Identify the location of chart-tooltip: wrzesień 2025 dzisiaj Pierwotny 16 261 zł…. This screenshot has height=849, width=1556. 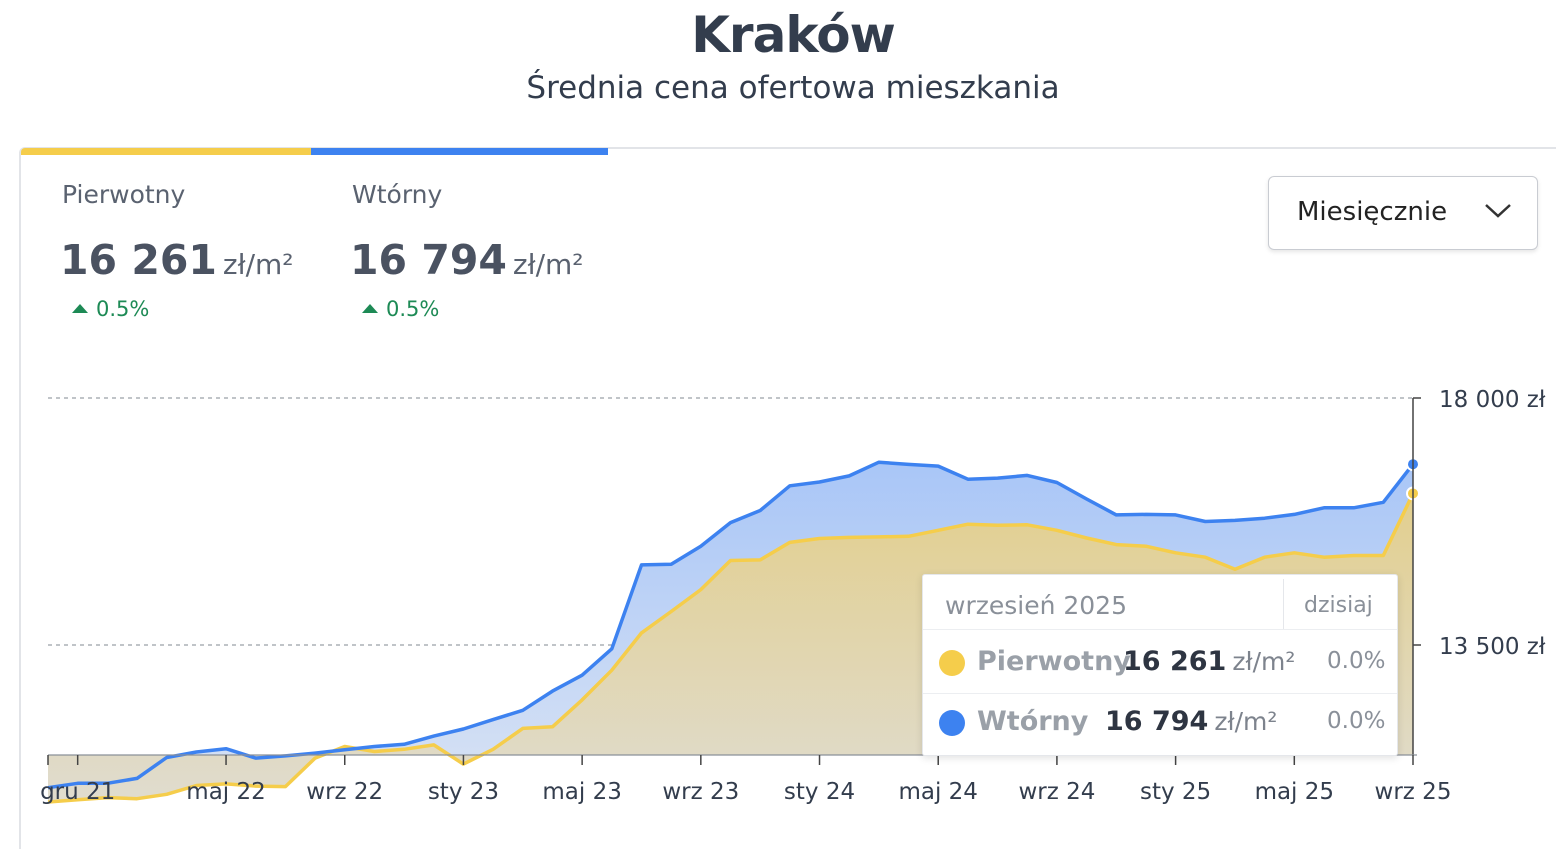
(1160, 665).